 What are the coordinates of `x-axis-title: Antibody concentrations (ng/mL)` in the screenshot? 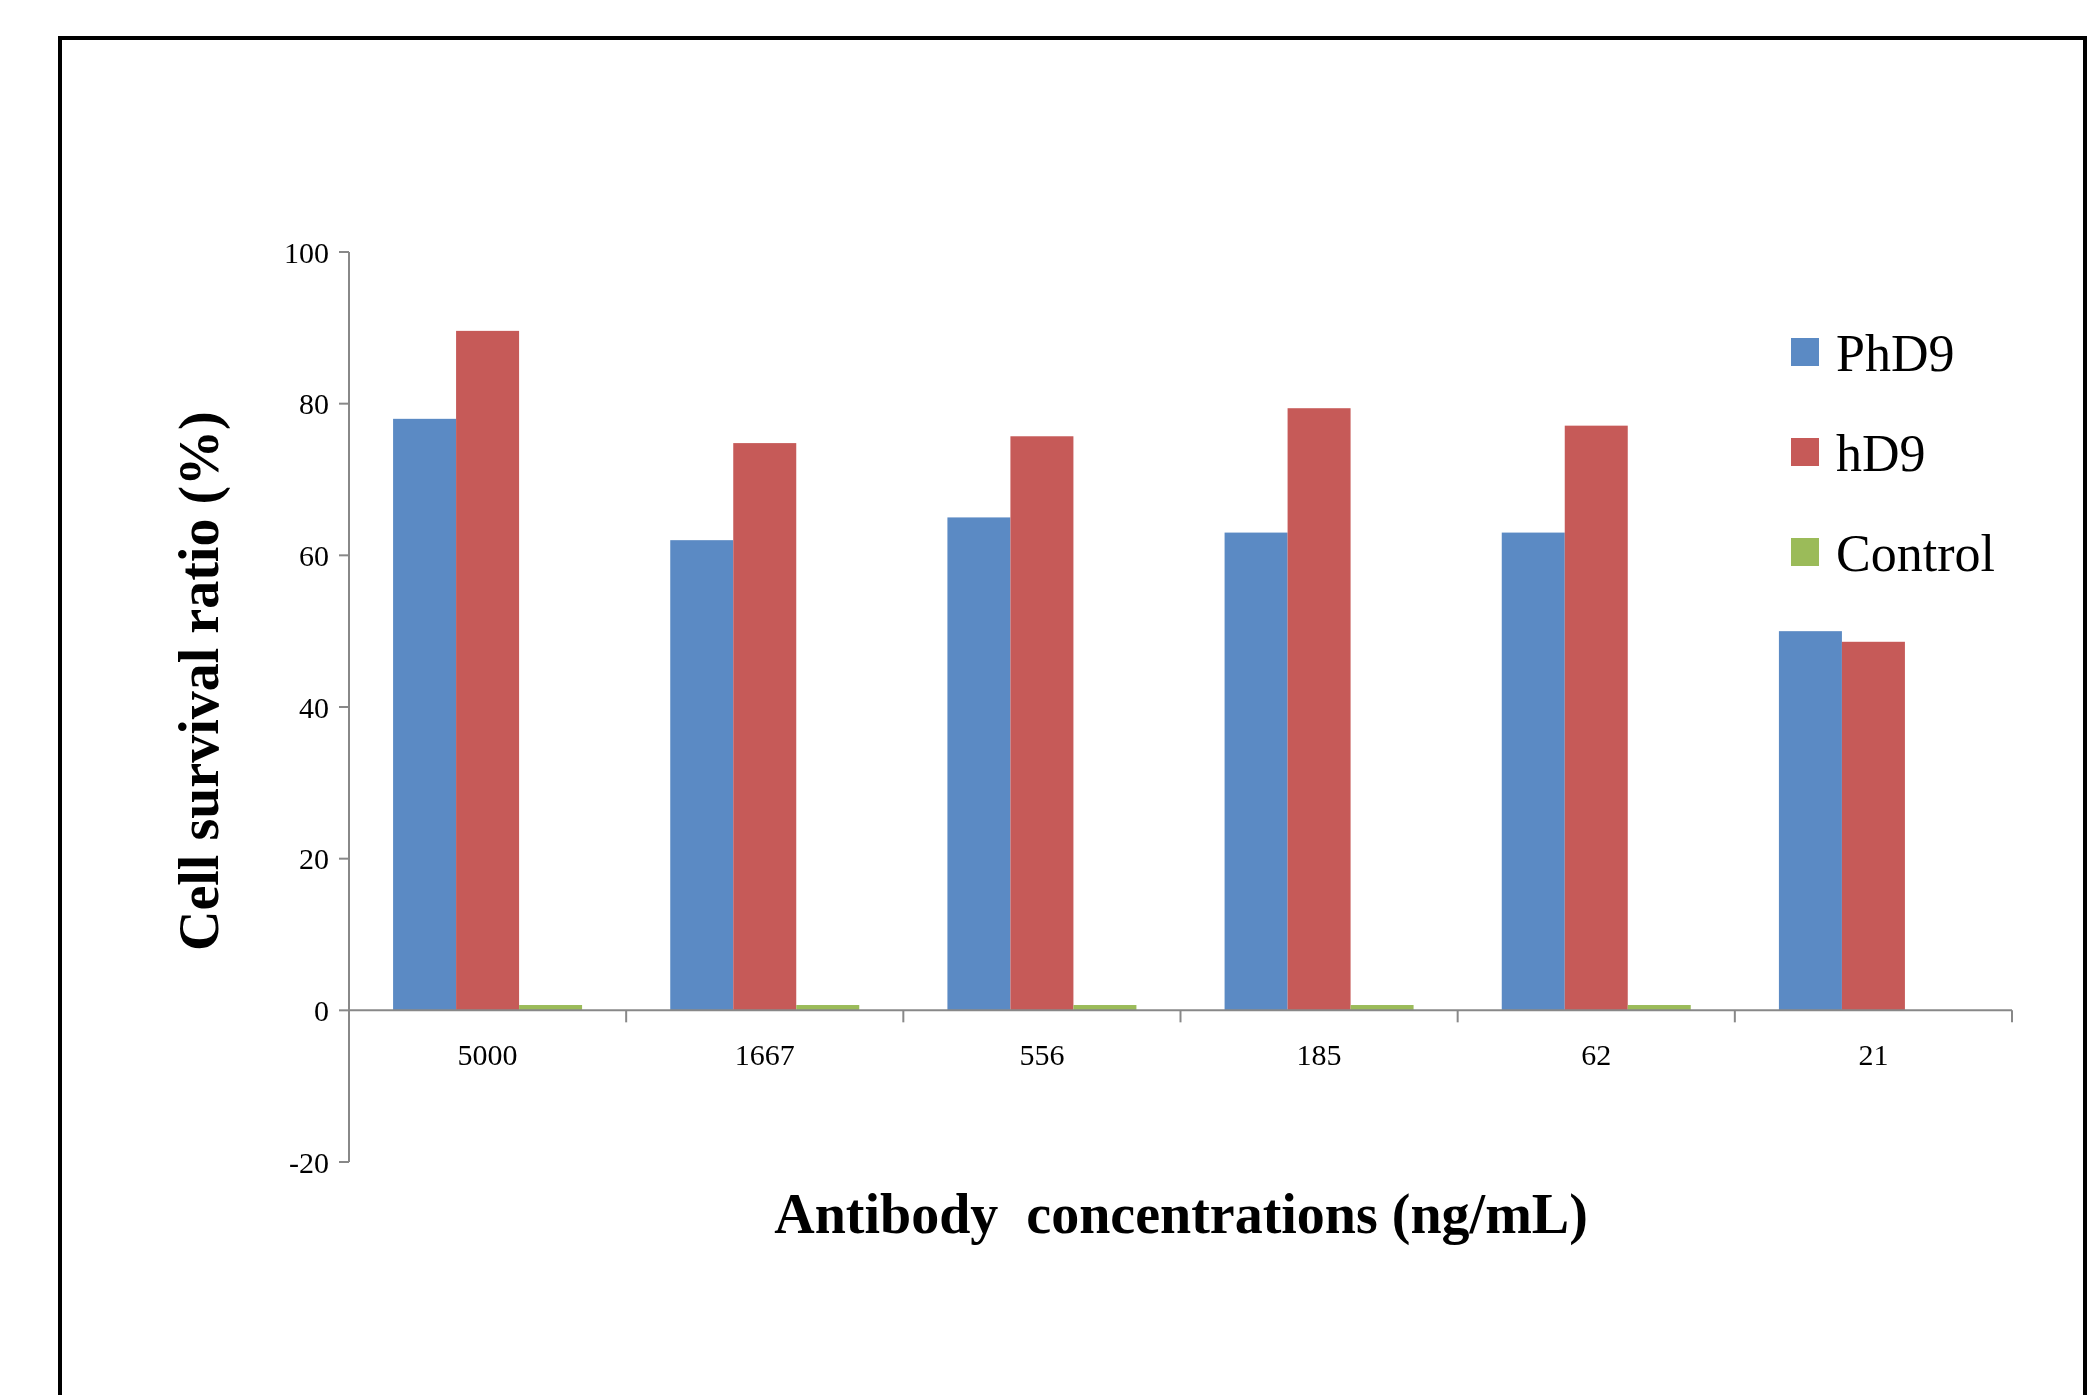 It's located at (1181, 1214).